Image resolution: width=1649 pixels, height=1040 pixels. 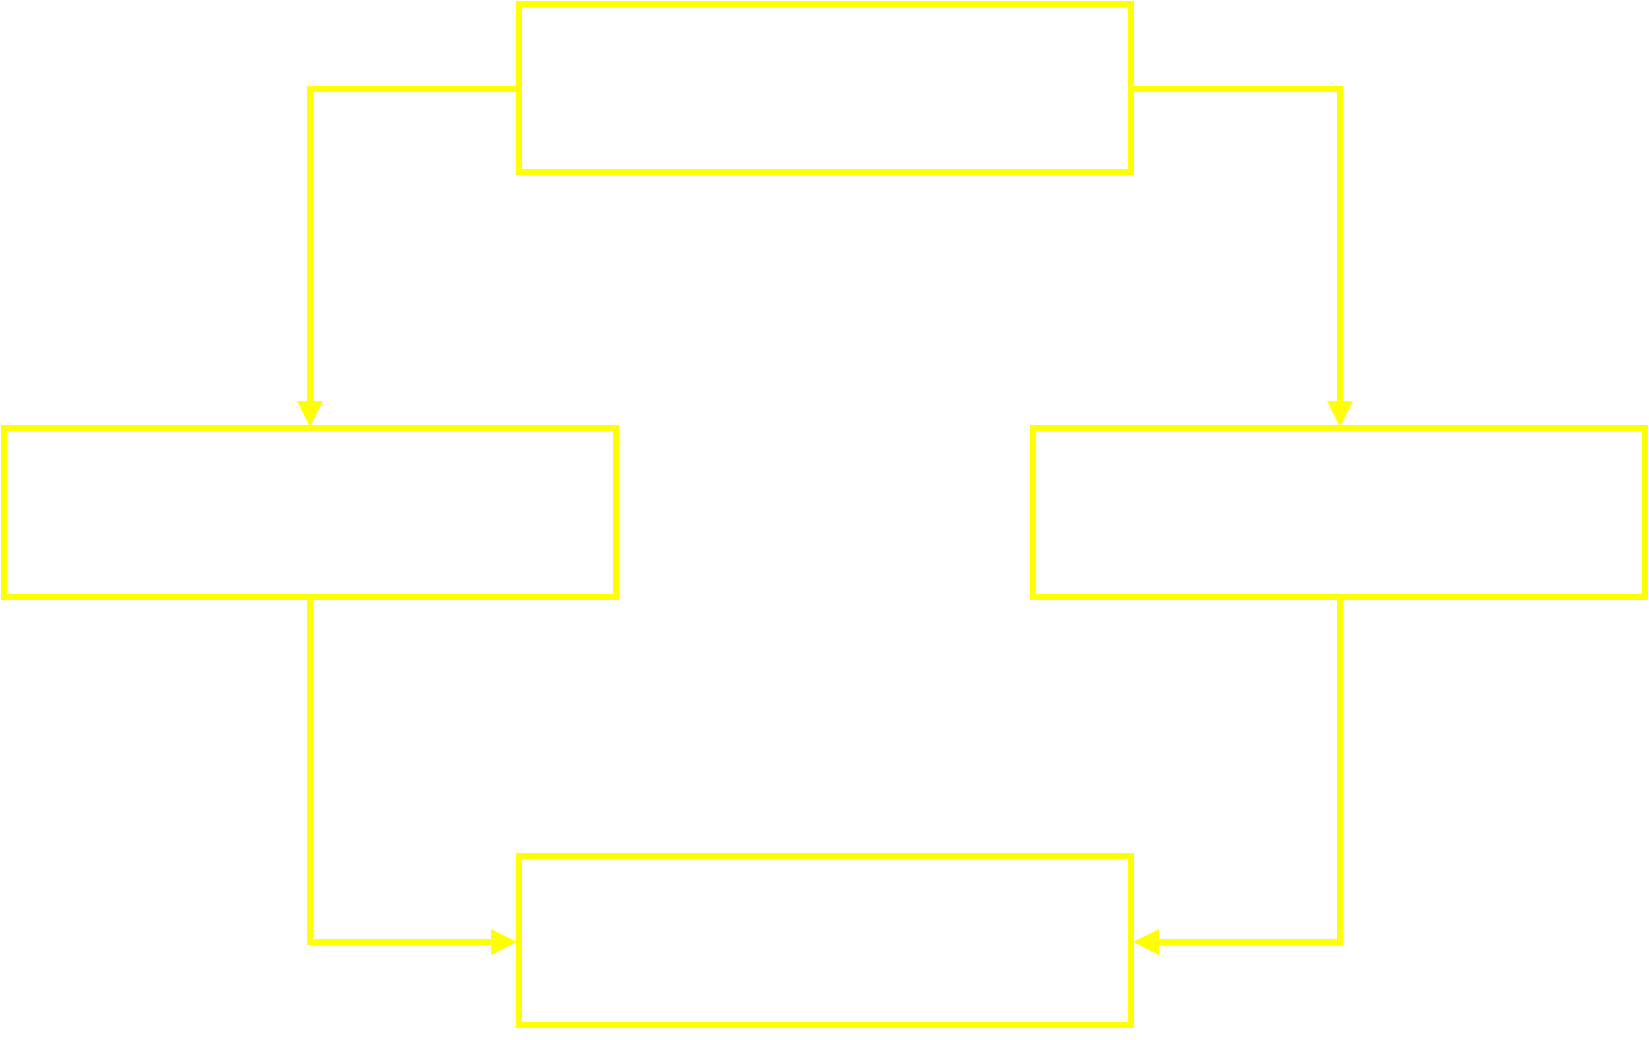 What do you see at coordinates (310, 414) in the screenshot?
I see `arrowhead-edge-top-to-left` at bounding box center [310, 414].